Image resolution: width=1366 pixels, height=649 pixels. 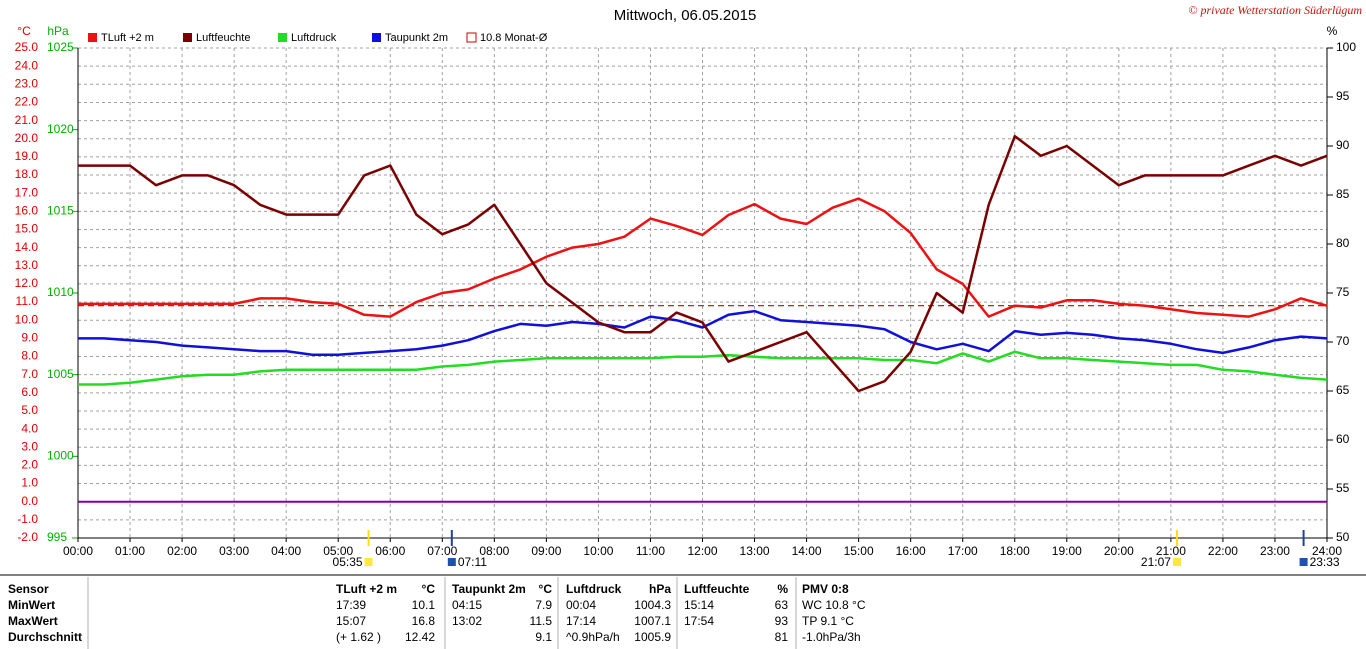 What do you see at coordinates (27, 537) in the screenshot?
I see `y-tick-label: -2.0` at bounding box center [27, 537].